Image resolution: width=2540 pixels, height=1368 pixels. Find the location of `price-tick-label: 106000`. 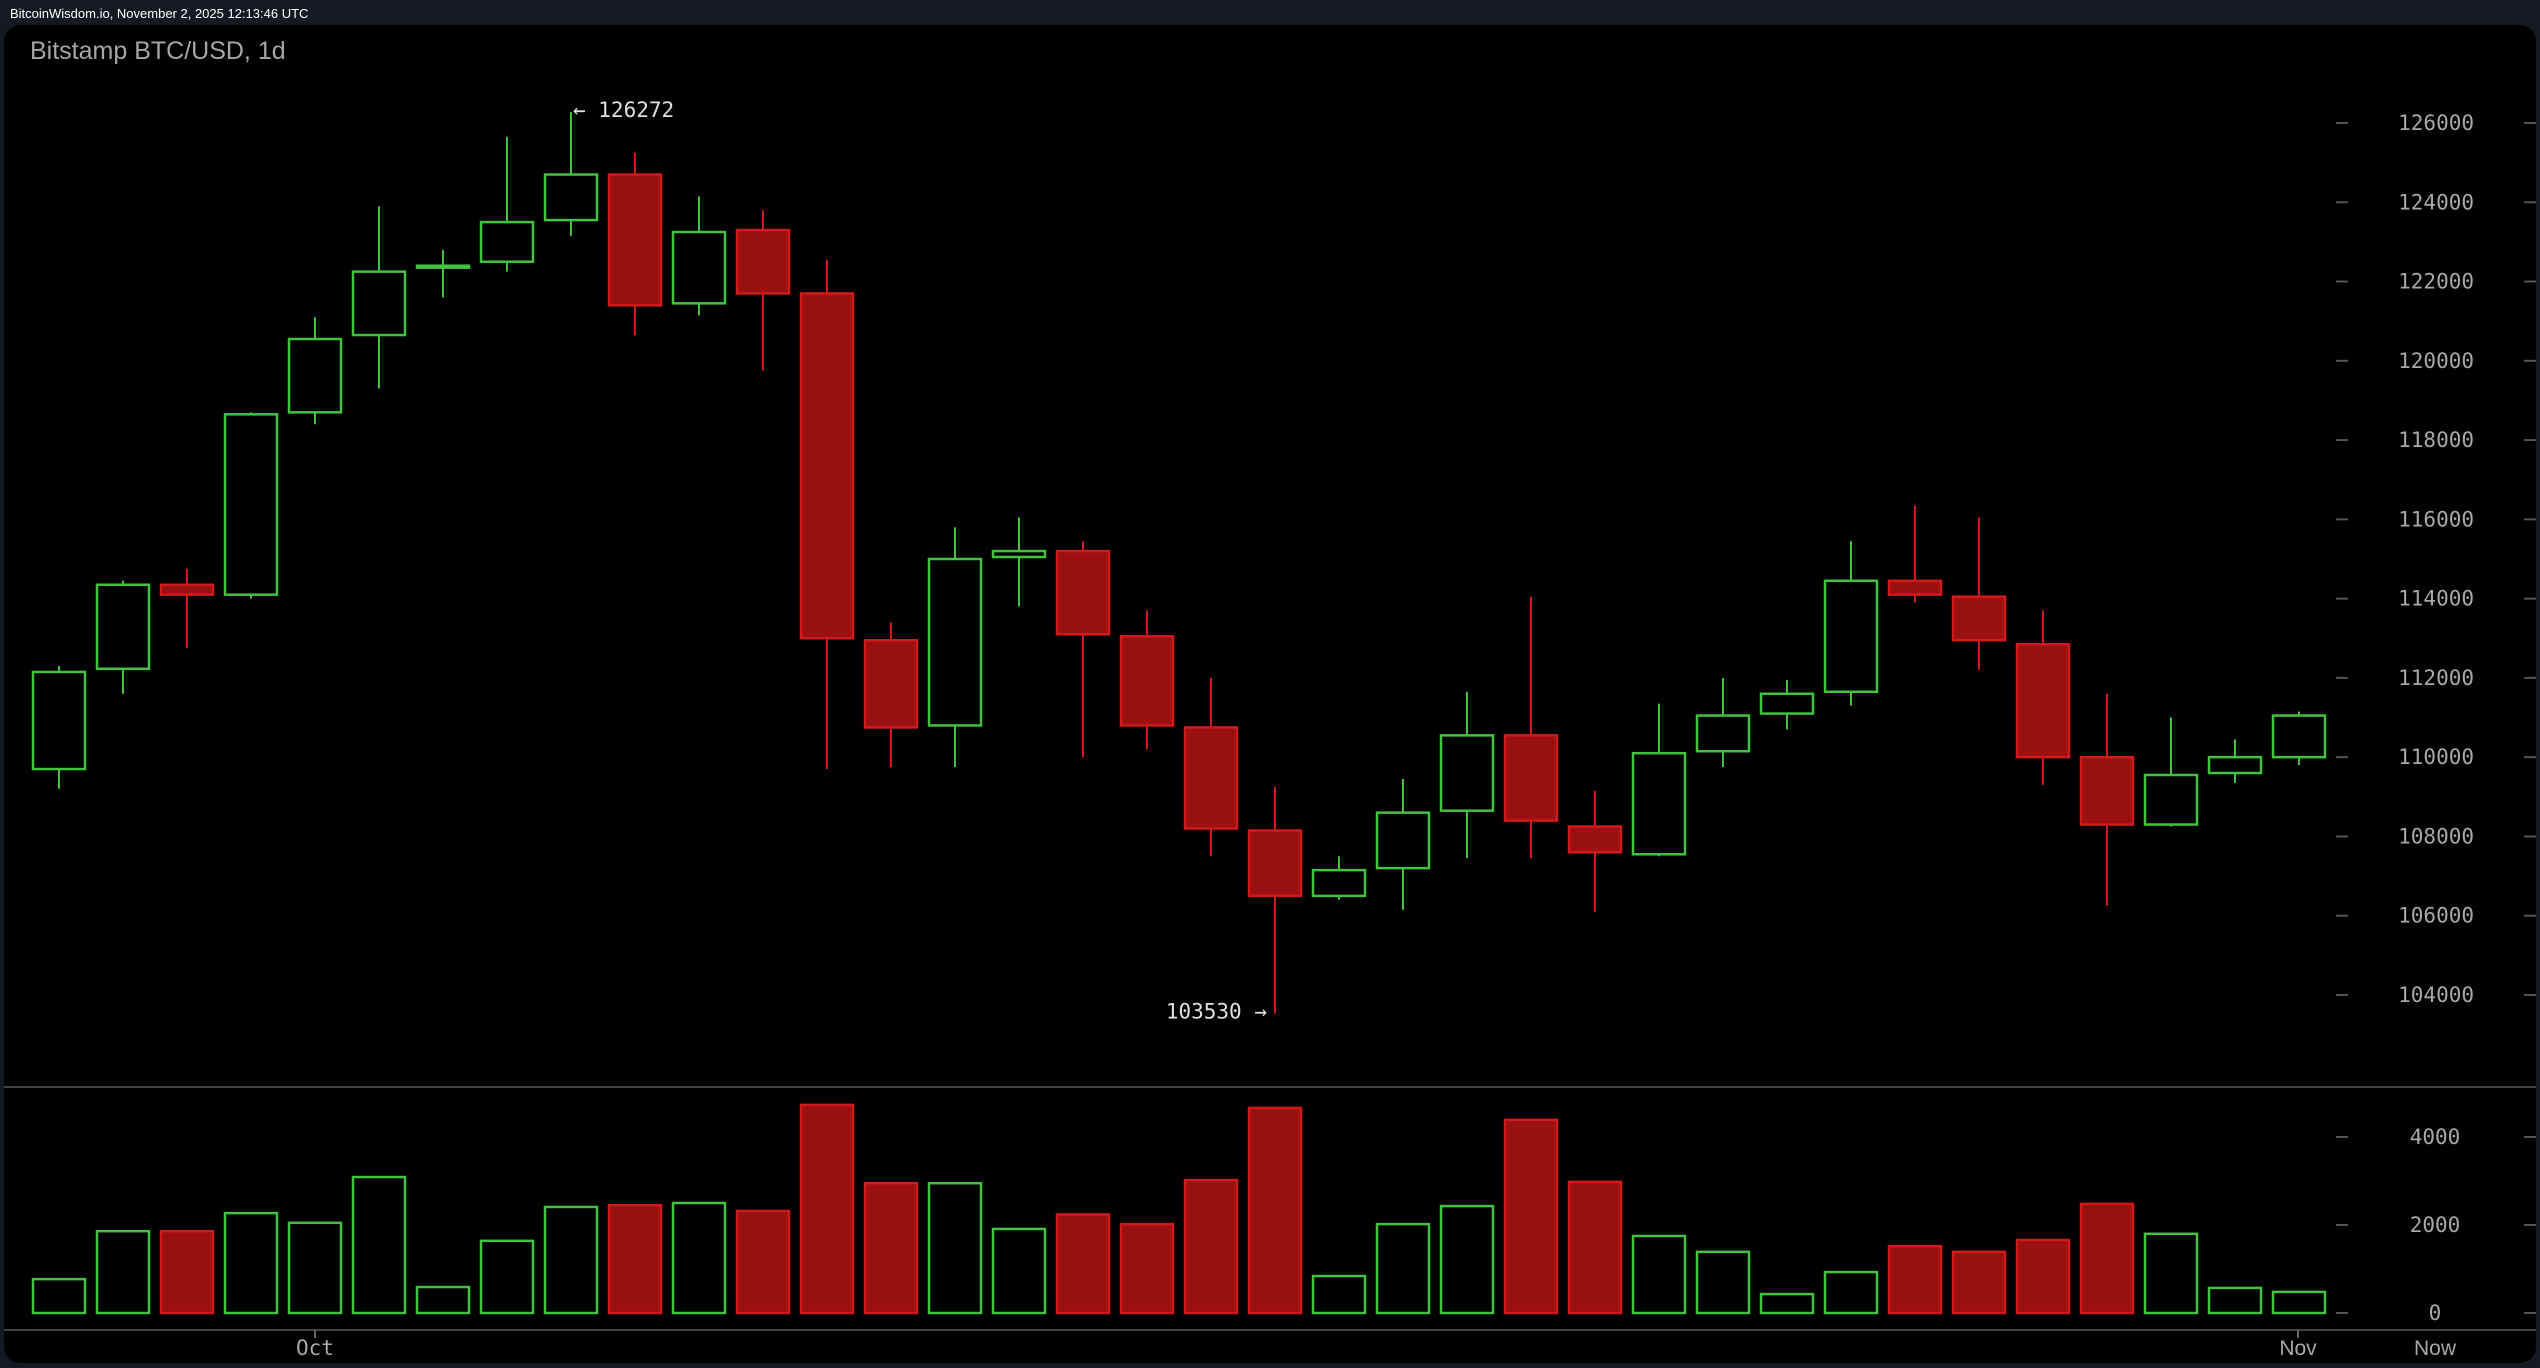

price-tick-label: 106000 is located at coordinates (2436, 916).